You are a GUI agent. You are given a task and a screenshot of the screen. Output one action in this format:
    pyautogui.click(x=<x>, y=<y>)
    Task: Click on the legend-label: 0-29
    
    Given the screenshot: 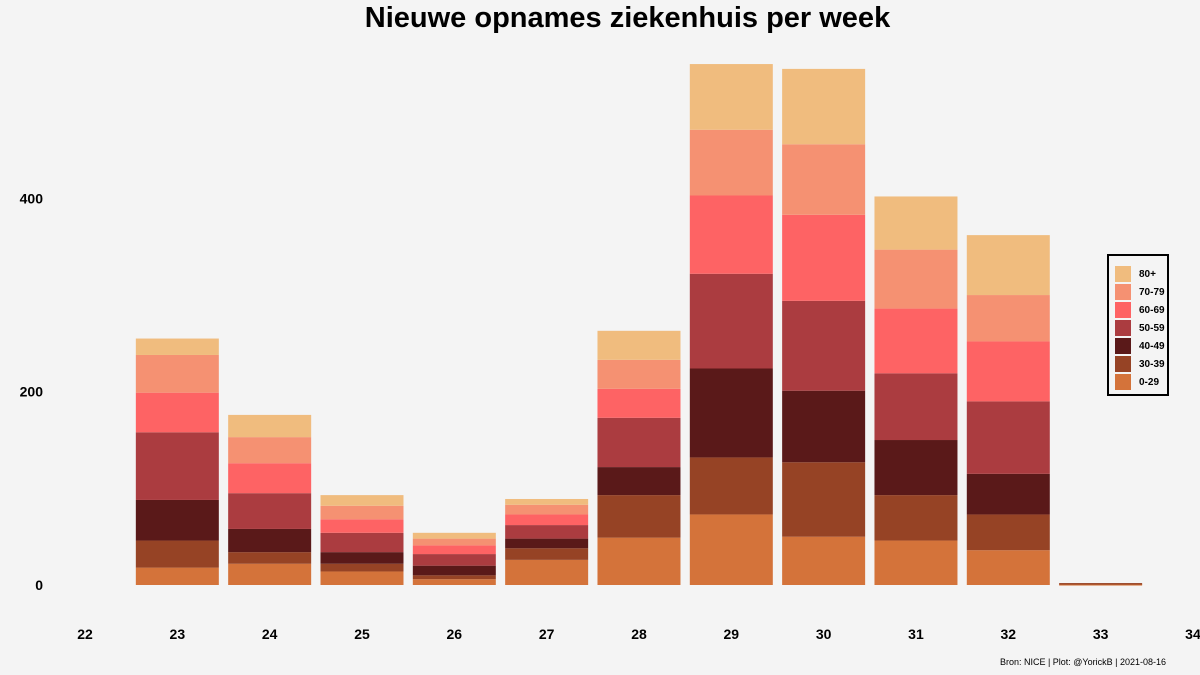 What is the action you would take?
    pyautogui.click(x=1149, y=382)
    